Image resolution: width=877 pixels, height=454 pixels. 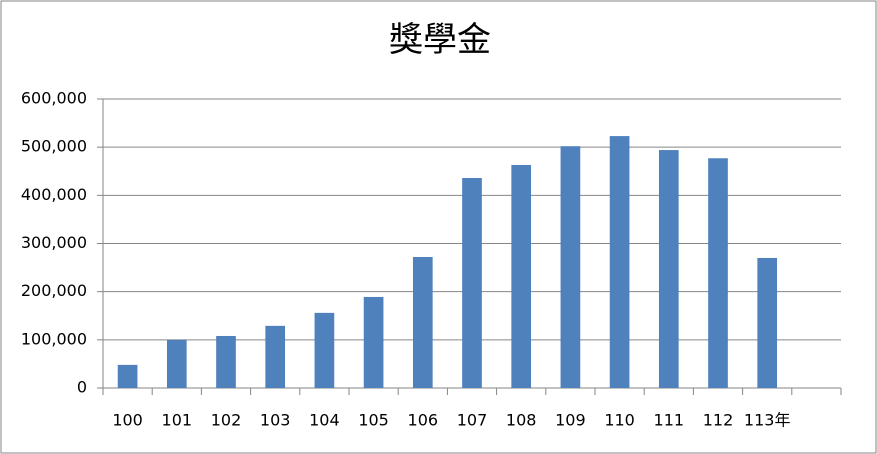 What do you see at coordinates (54, 242) in the screenshot?
I see `y-tick-label: 300,000` at bounding box center [54, 242].